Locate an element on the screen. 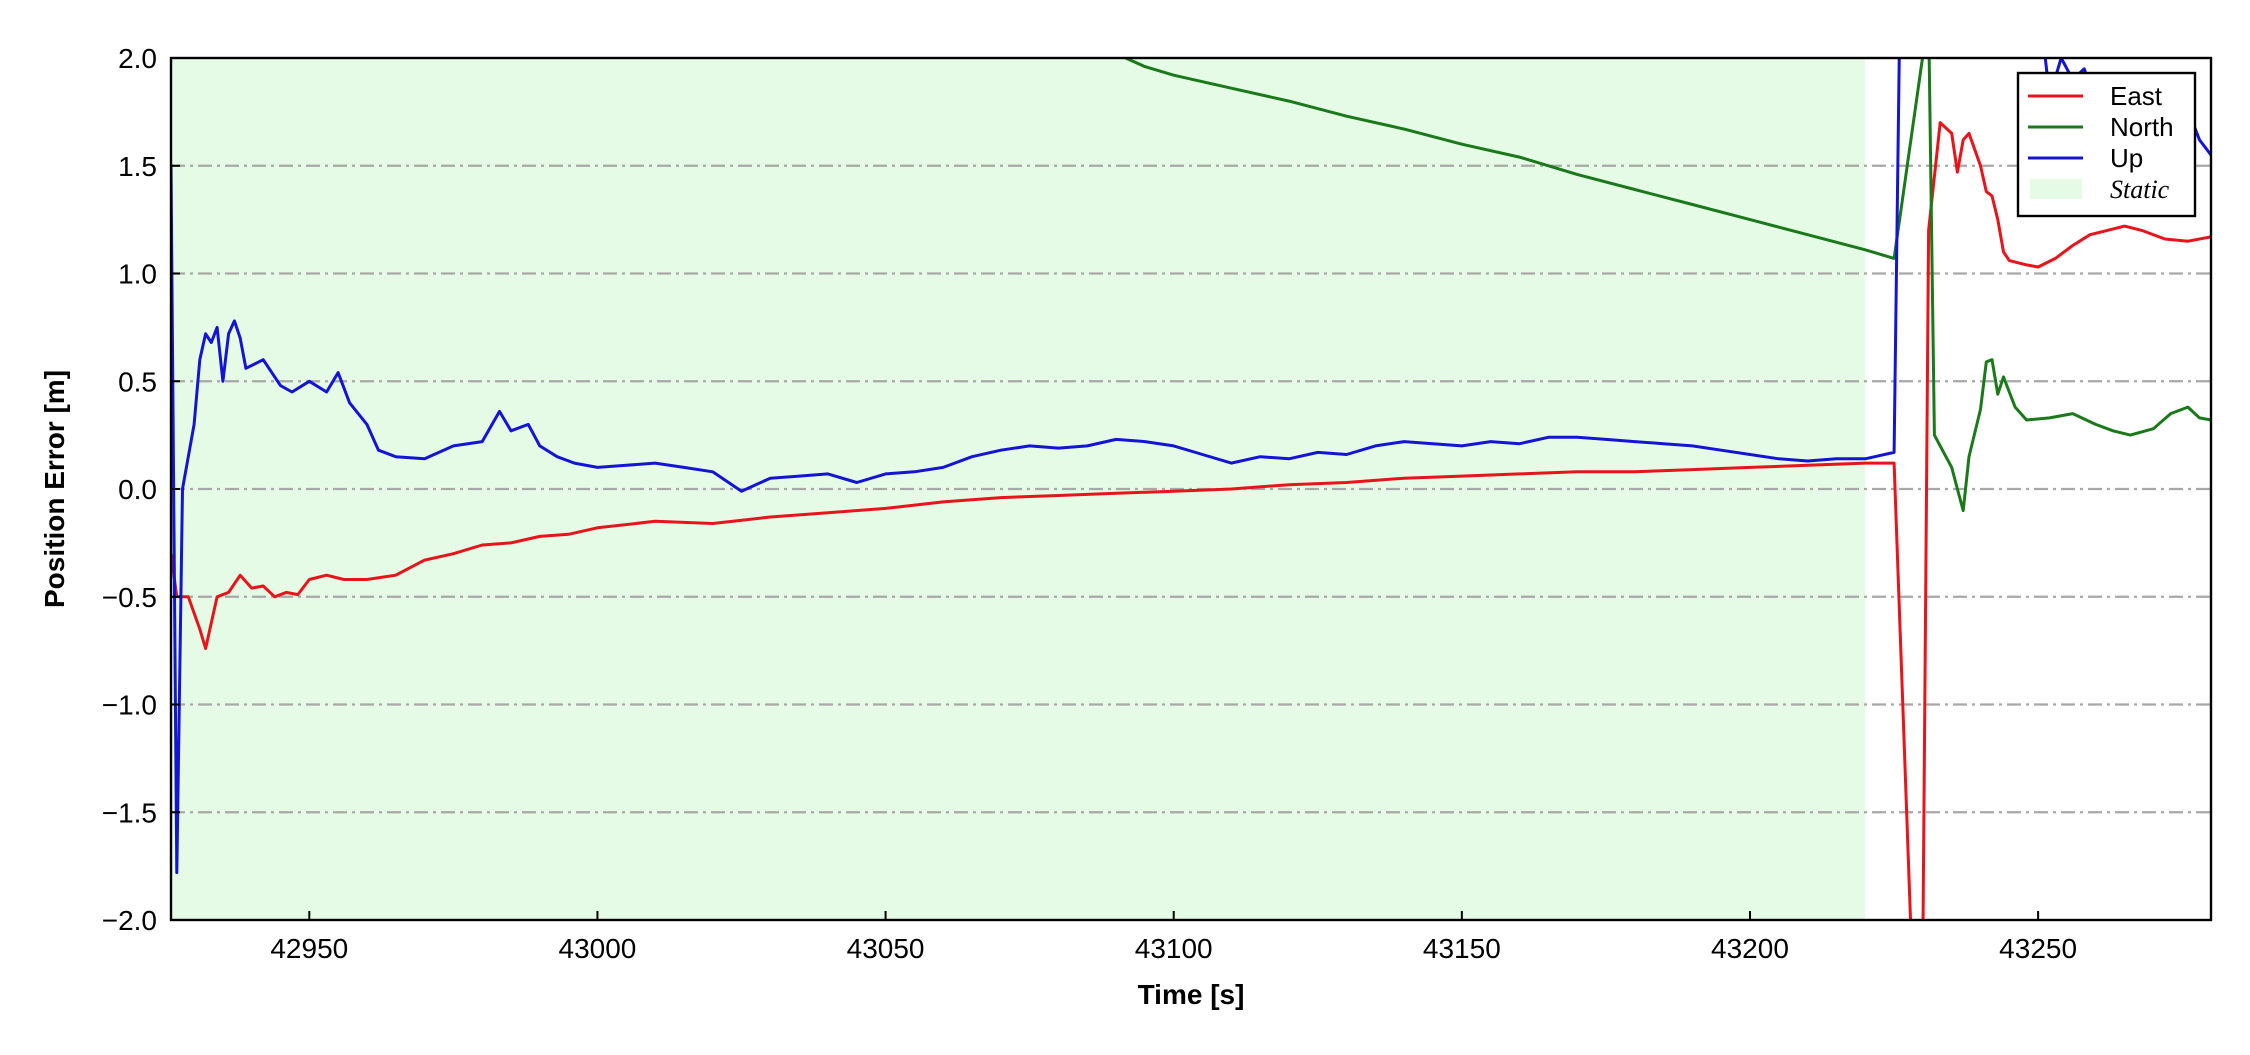 The height and width of the screenshot is (1055, 2250). x-tick-label: 43050 is located at coordinates (886, 948).